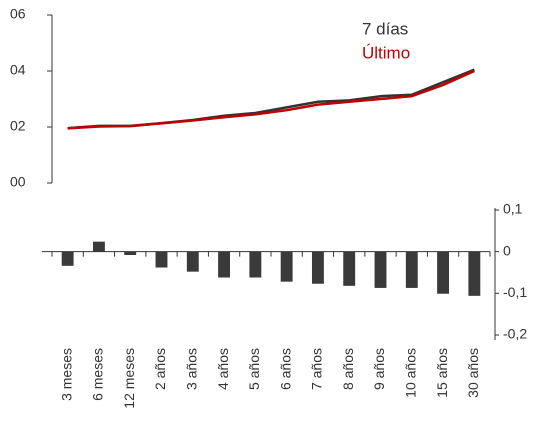 The image size is (539, 427). Describe the element at coordinates (410, 373) in the screenshot. I see `x-tick-label: 10 años` at that location.